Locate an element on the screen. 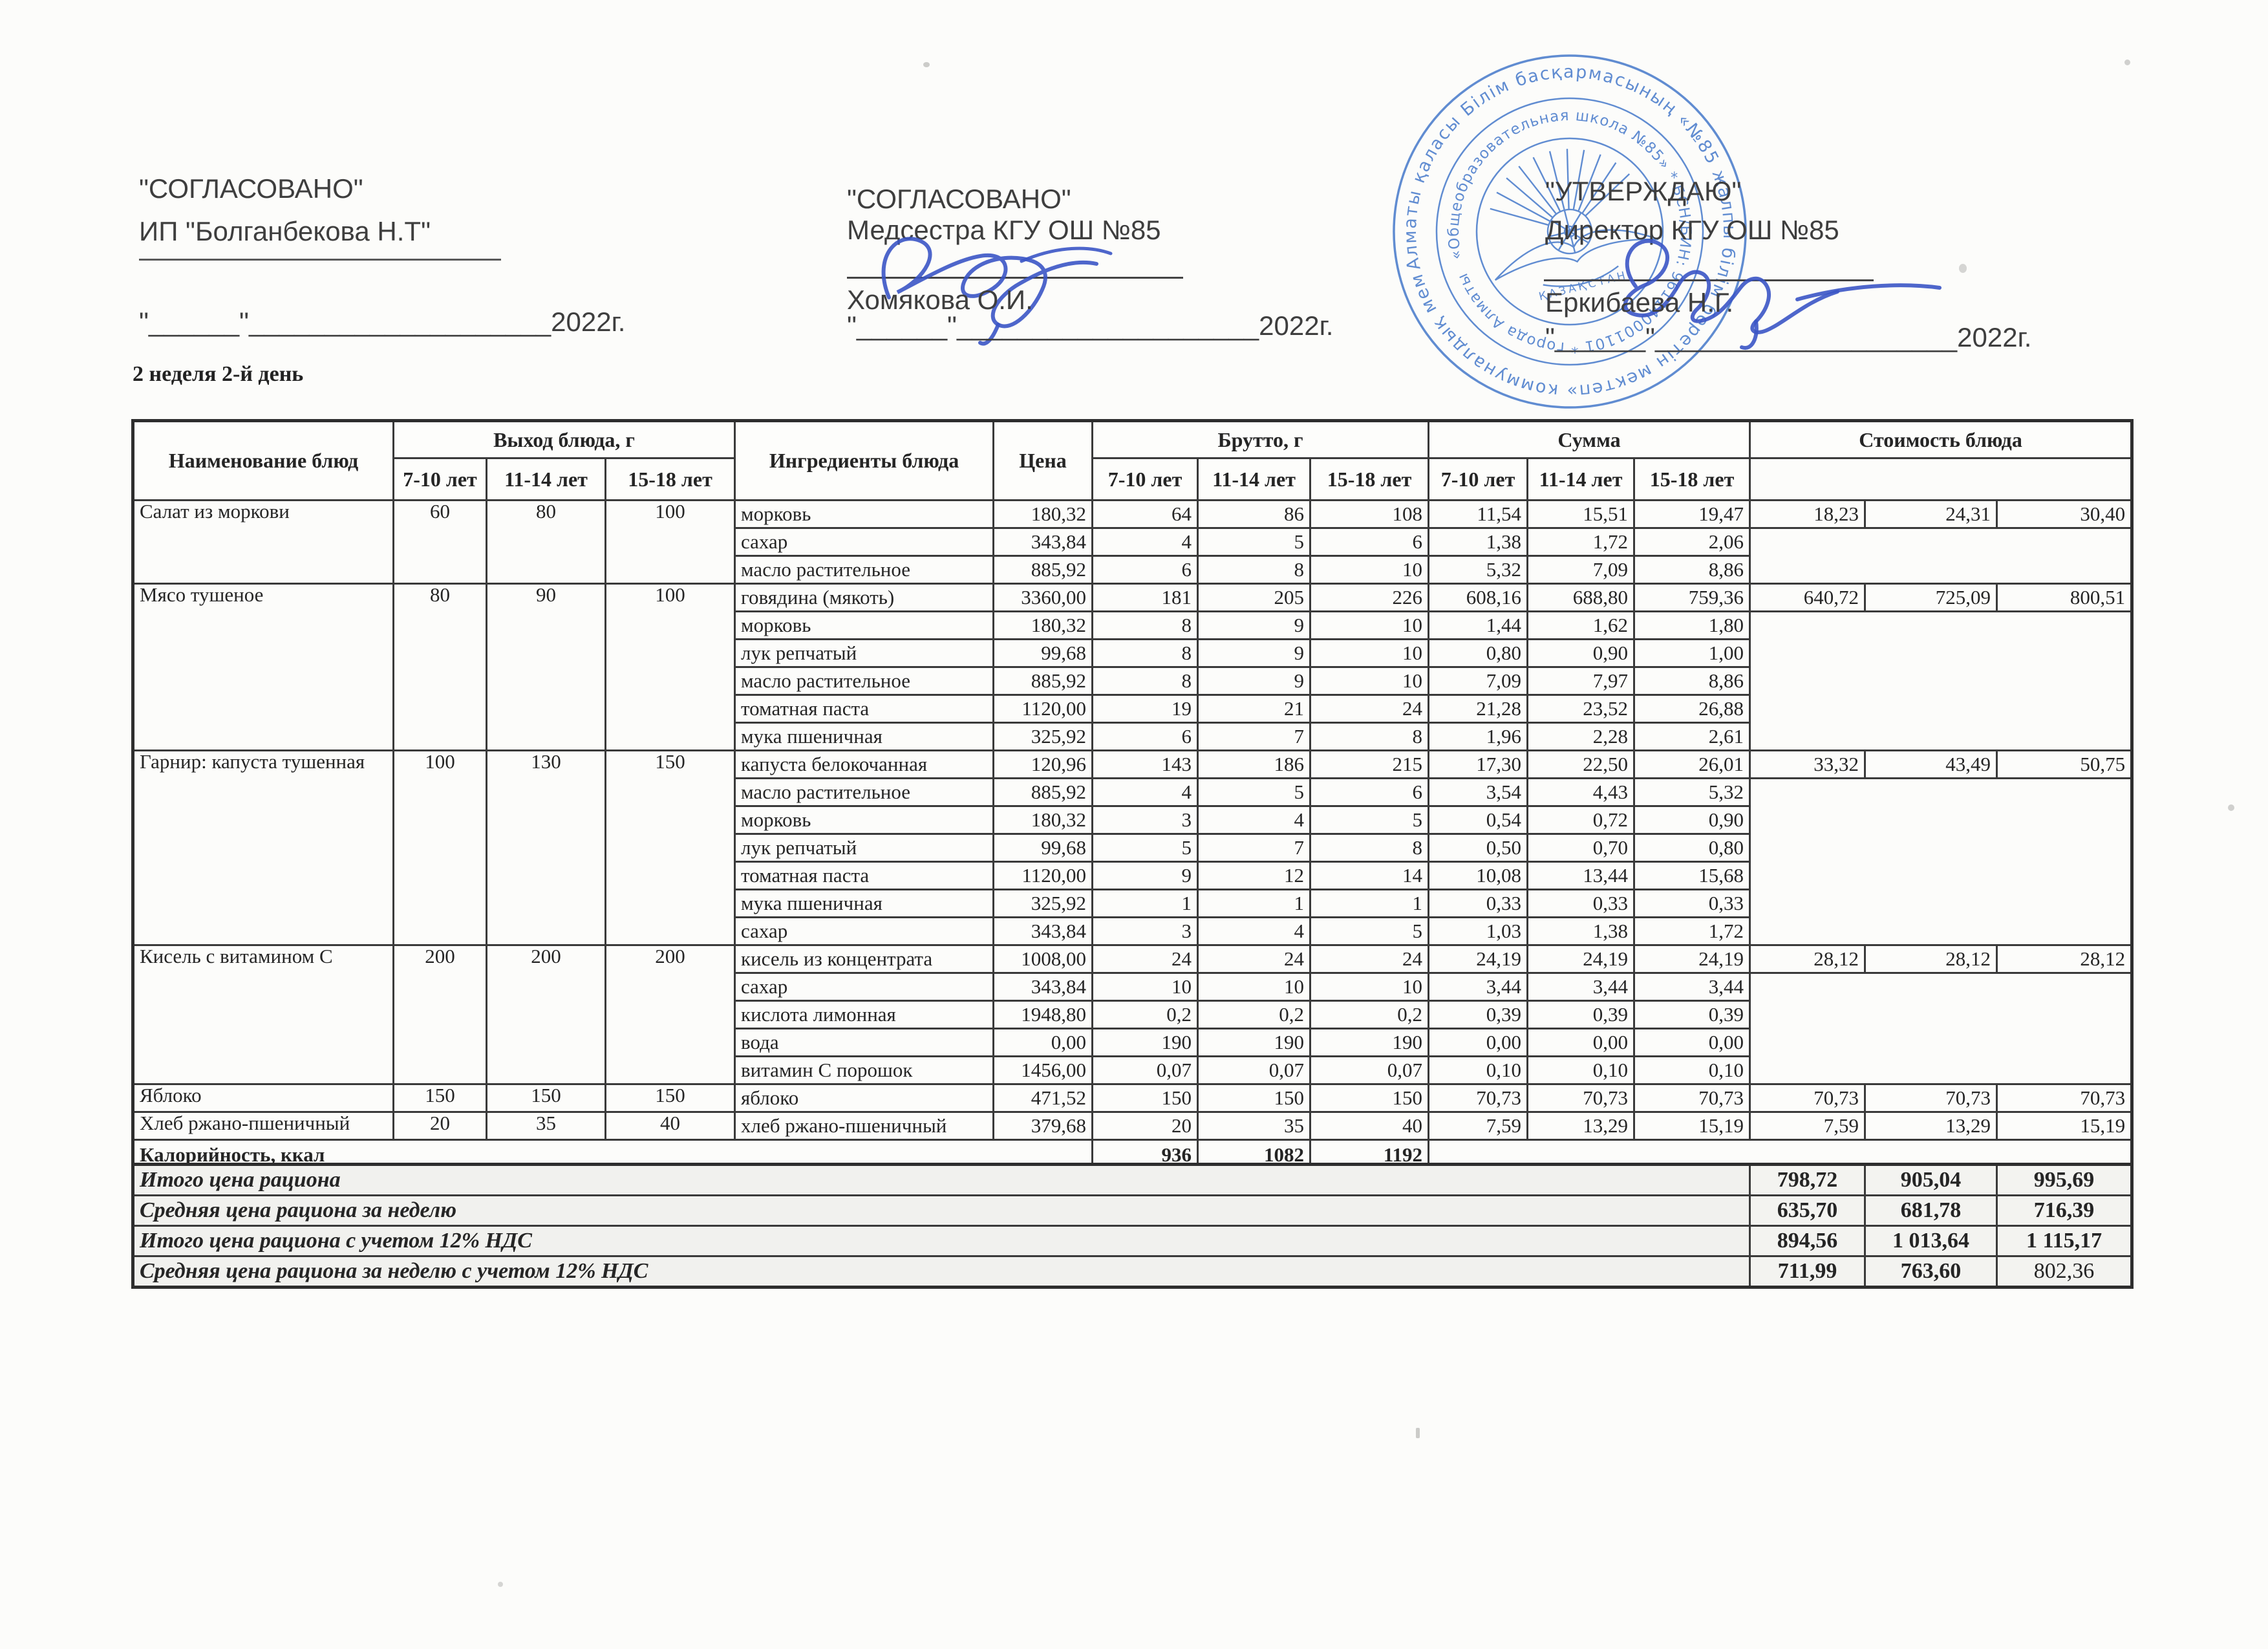  brutto-value: 24 is located at coordinates (1369, 709).